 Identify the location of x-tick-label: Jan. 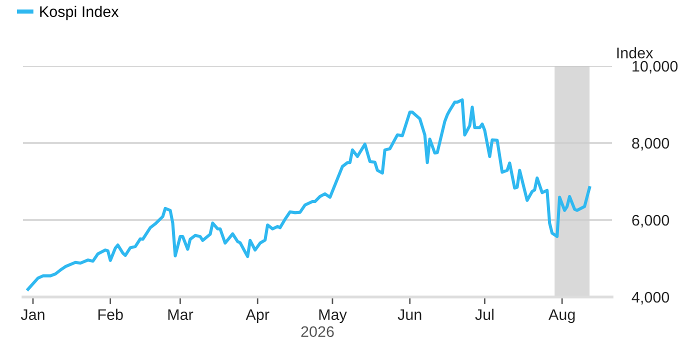
(32, 314).